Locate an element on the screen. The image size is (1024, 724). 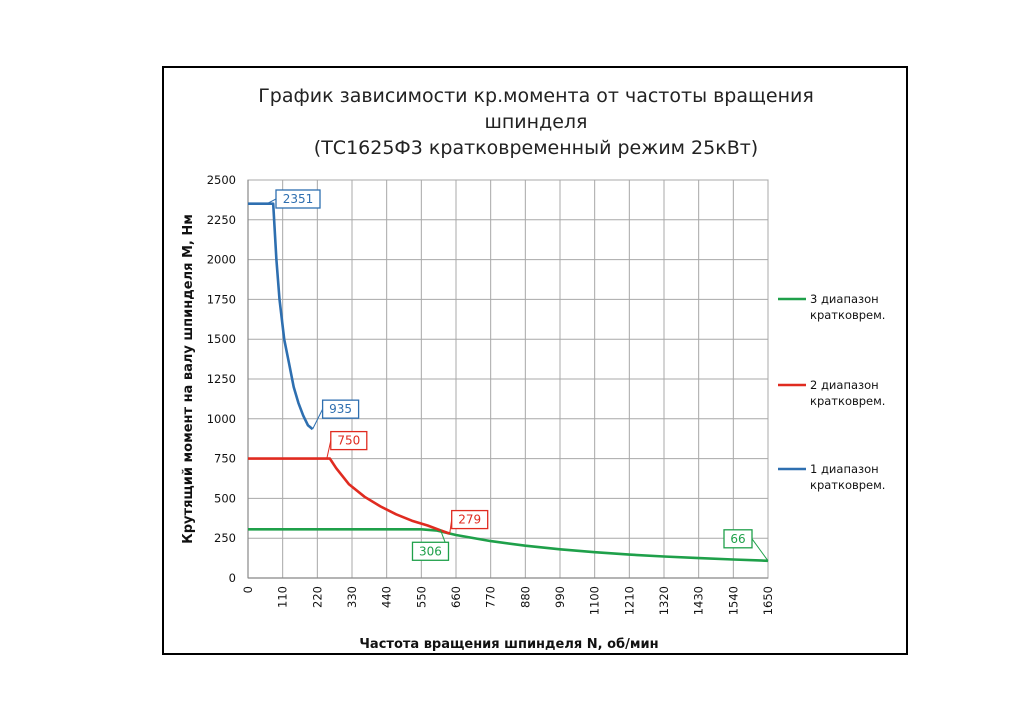
x-tick-label: 0 is located at coordinates (248, 589).